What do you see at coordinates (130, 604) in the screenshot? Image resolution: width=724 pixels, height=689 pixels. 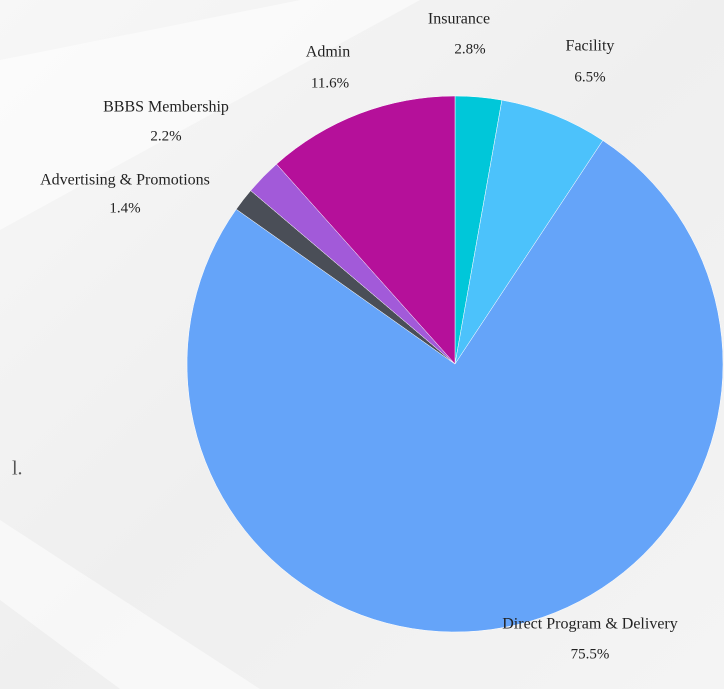 I see `background-streak` at bounding box center [130, 604].